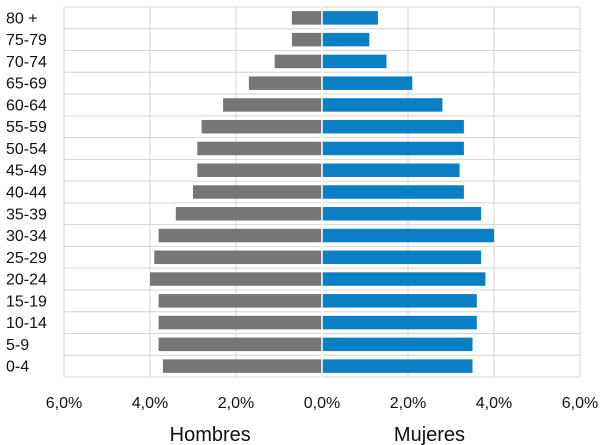 The image size is (610, 445). I want to click on y-tick-label: 10-14, so click(26, 323).